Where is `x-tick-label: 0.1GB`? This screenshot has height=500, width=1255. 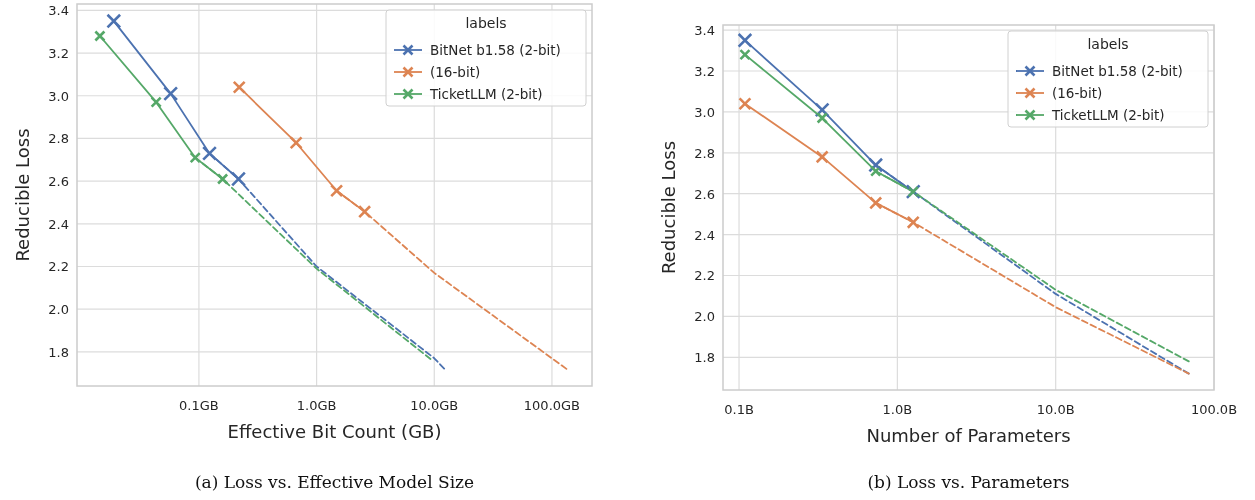 x-tick-label: 0.1GB is located at coordinates (199, 405).